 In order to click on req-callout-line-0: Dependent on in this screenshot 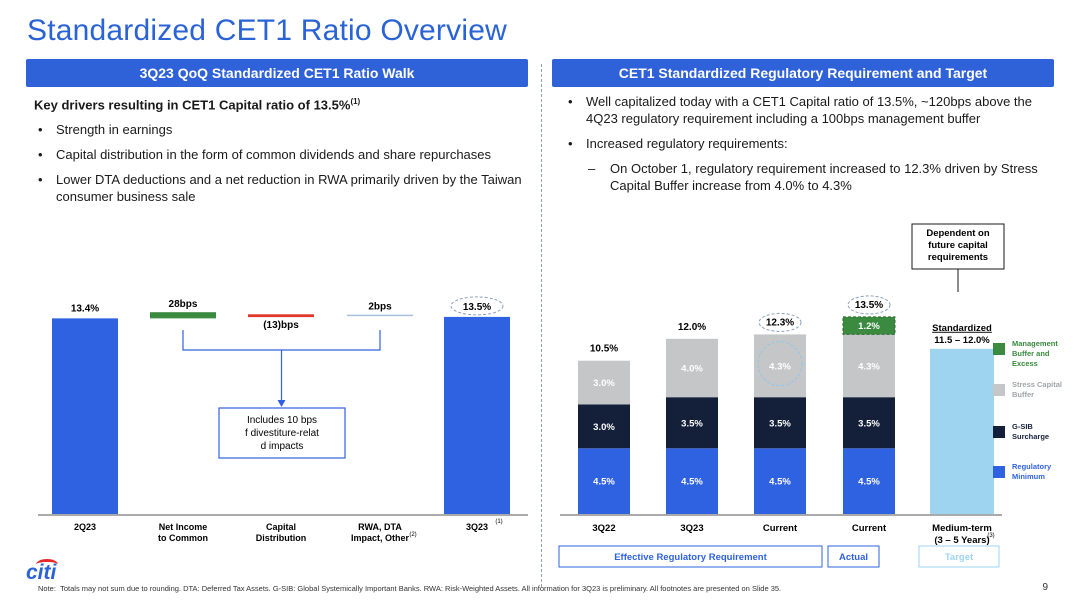, I will do `click(958, 233)`.